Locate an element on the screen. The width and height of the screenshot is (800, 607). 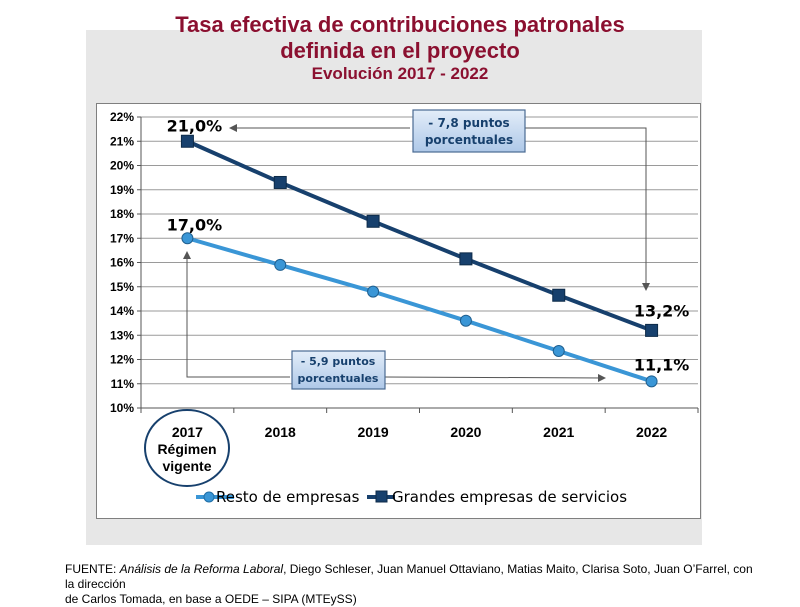
point-resto-2022 is located at coordinates (651, 381).